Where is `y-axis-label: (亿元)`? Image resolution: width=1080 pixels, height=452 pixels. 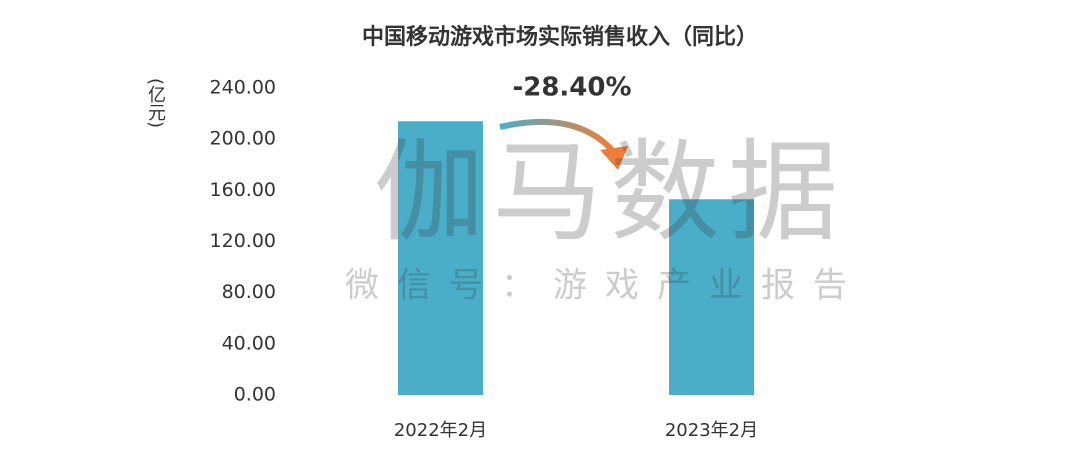 y-axis-label: (亿元) is located at coordinates (155, 103).